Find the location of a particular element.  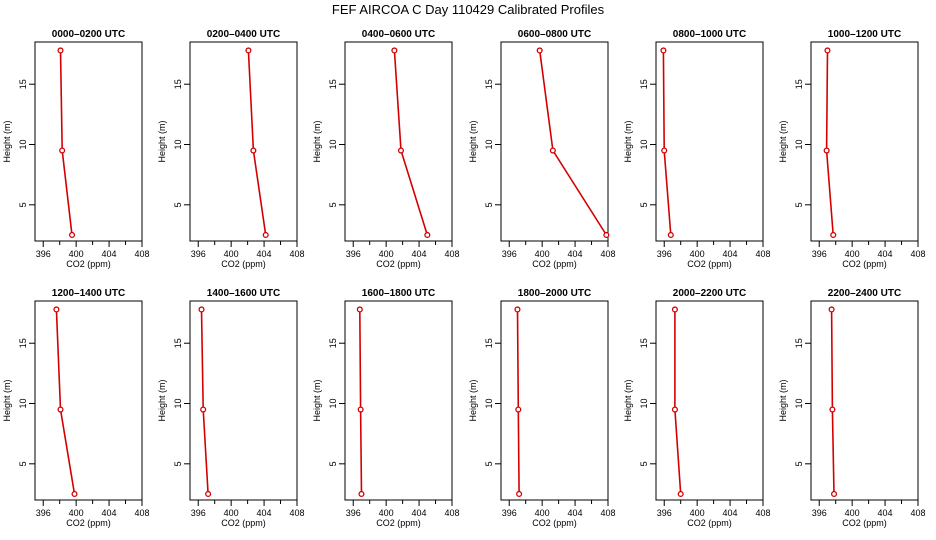

panel-title: 1400–1600 UTC is located at coordinates (243, 293).